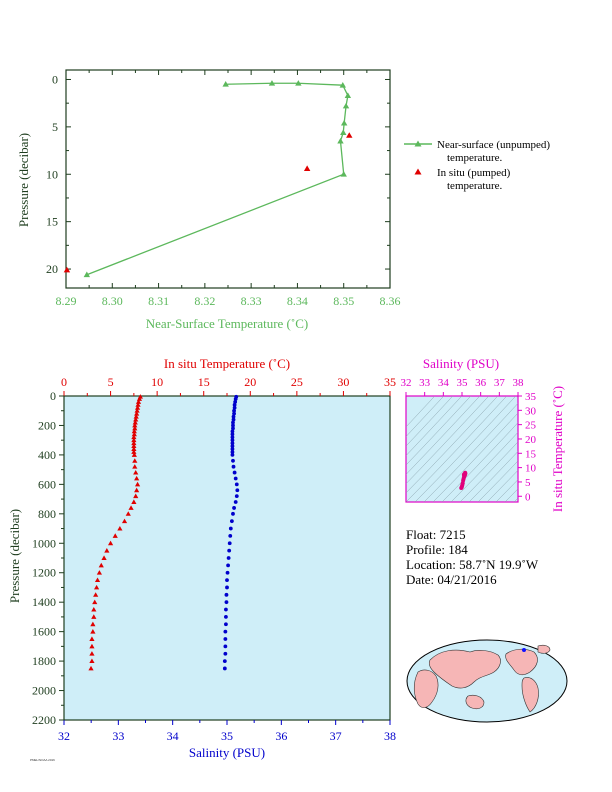  Describe the element at coordinates (343, 301) in the screenshot. I see `top-x-tick-label: 8.35` at that location.